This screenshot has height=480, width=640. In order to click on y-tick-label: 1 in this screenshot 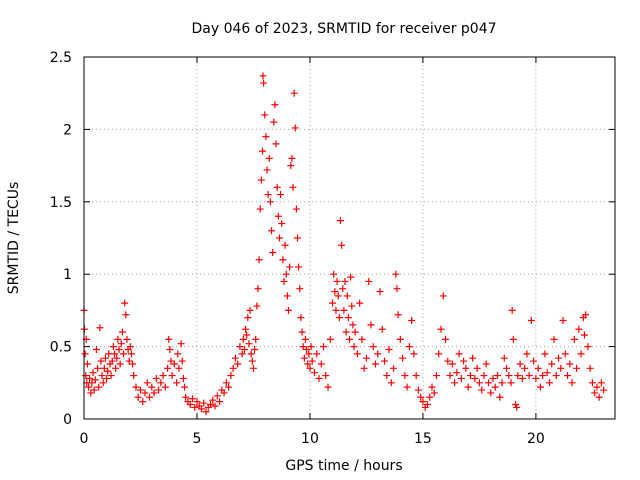, I will do `click(67, 275)`.